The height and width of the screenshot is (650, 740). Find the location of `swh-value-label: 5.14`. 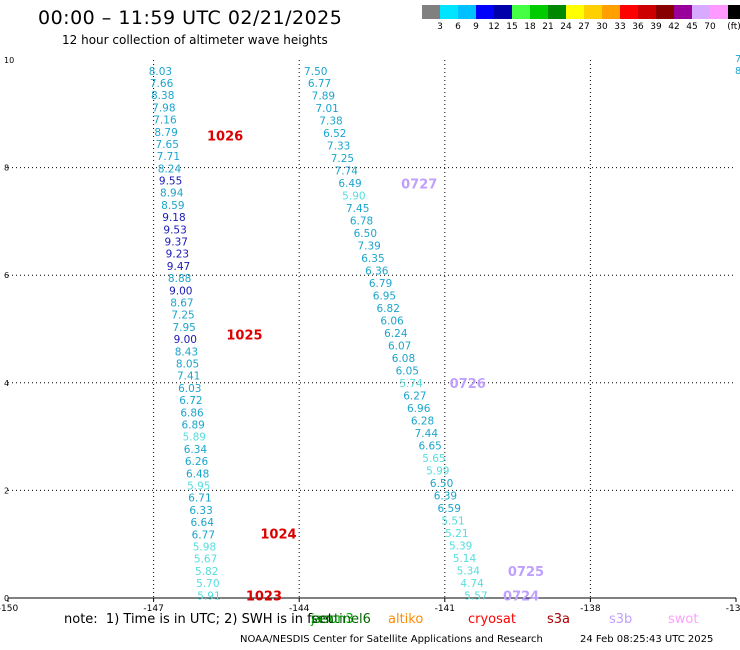

swh-value-label: 5.14 is located at coordinates (465, 559).